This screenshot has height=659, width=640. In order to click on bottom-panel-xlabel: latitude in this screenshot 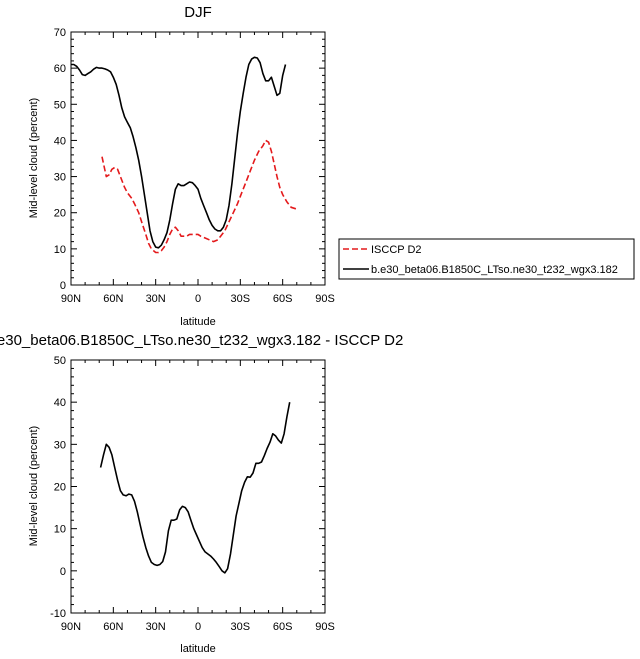, I will do `click(197, 649)`.